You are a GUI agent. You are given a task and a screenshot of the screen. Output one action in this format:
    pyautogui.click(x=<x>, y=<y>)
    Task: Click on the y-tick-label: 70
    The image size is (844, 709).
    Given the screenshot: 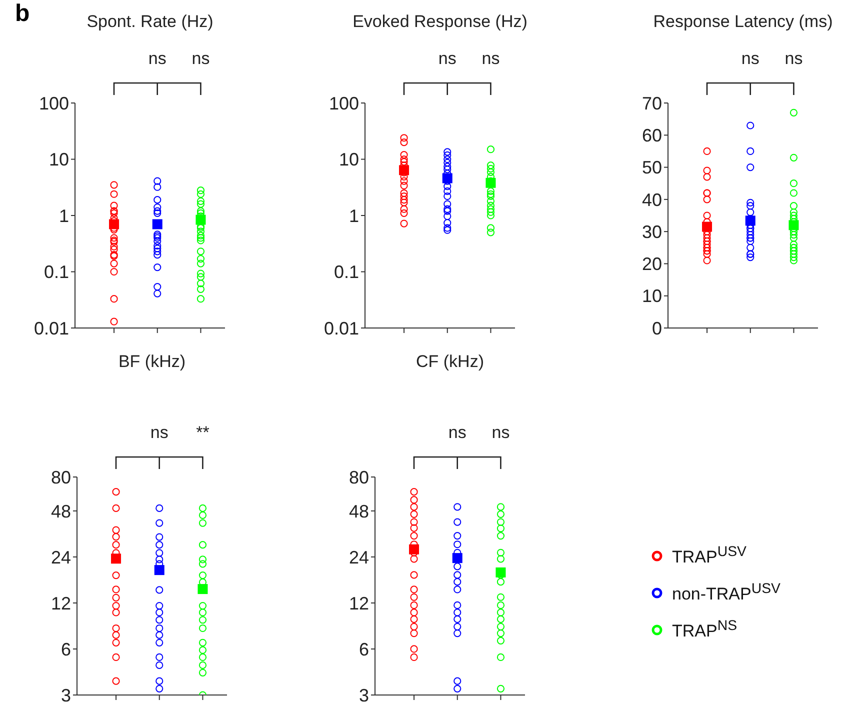 What is the action you would take?
    pyautogui.click(x=652, y=103)
    